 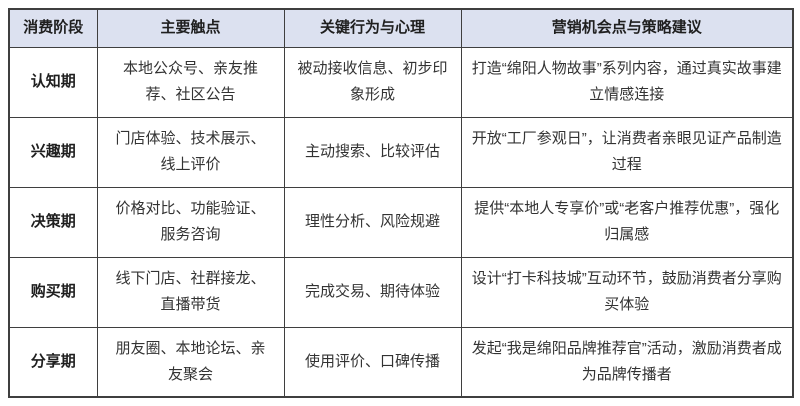 I want to click on cell-stage: 购买期, so click(x=53, y=292).